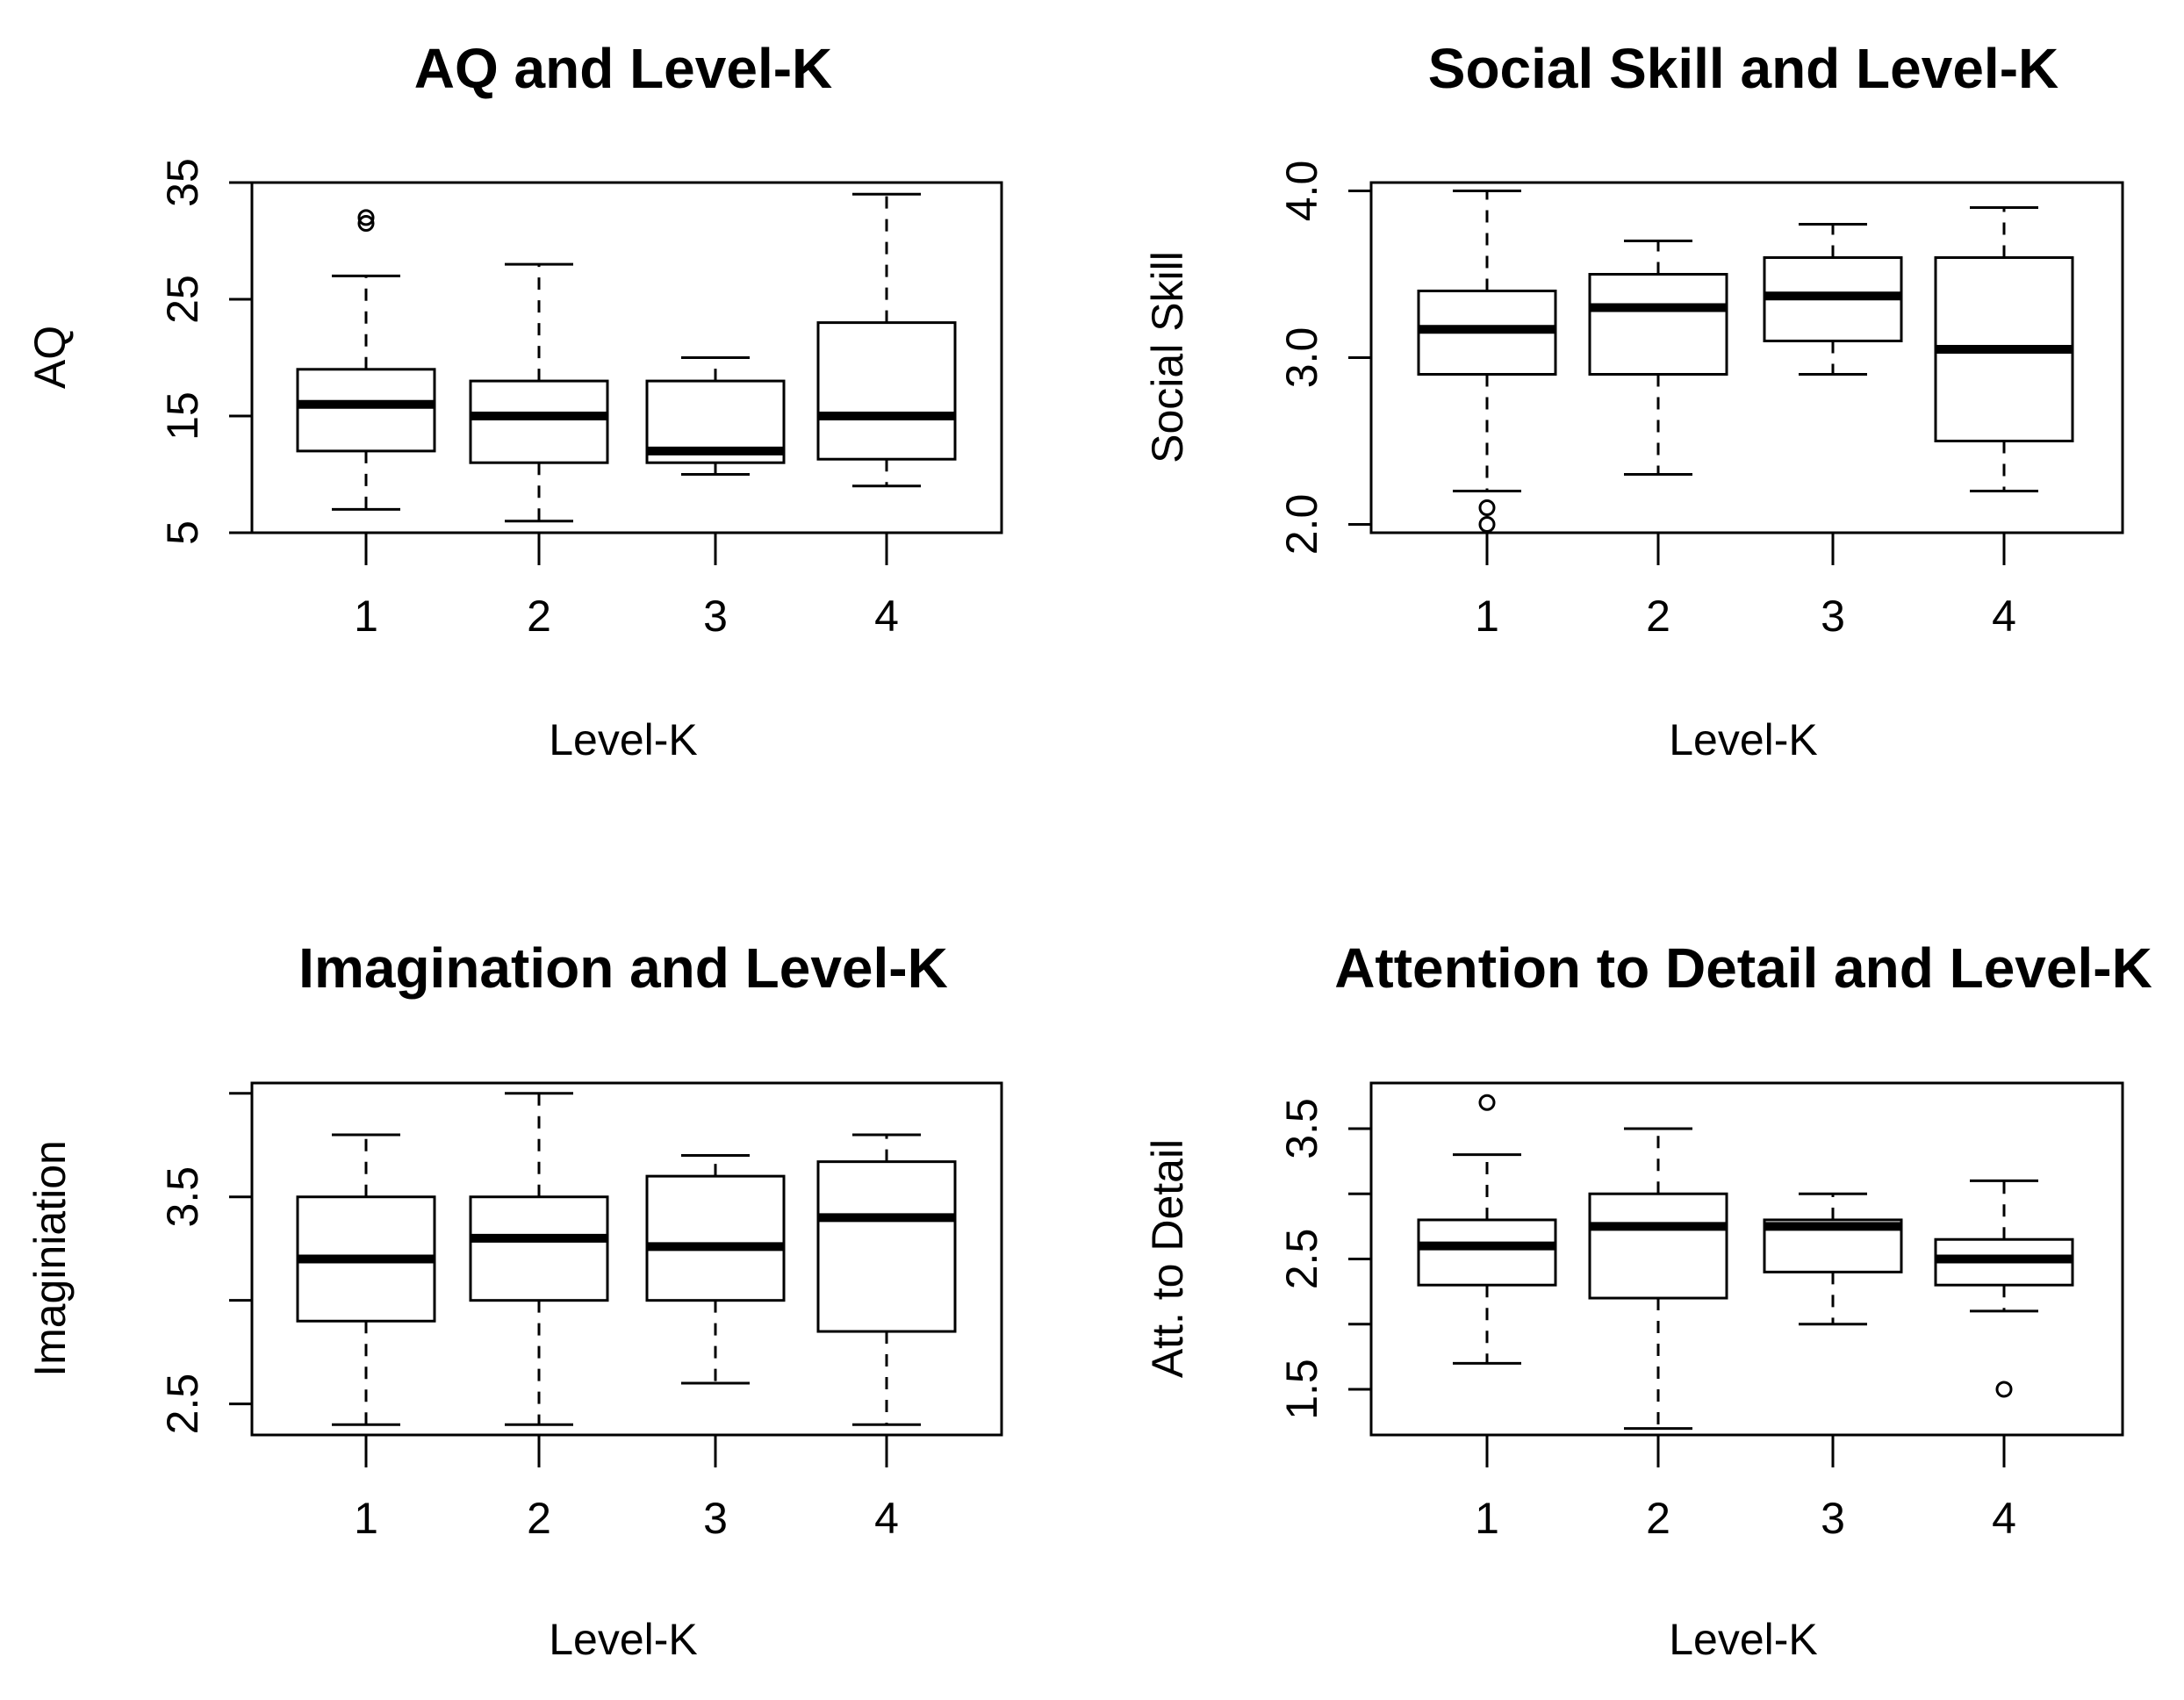 This screenshot has width=2184, height=1700. What do you see at coordinates (50, 357) in the screenshot?
I see `y-axis-label: AQ` at bounding box center [50, 357].